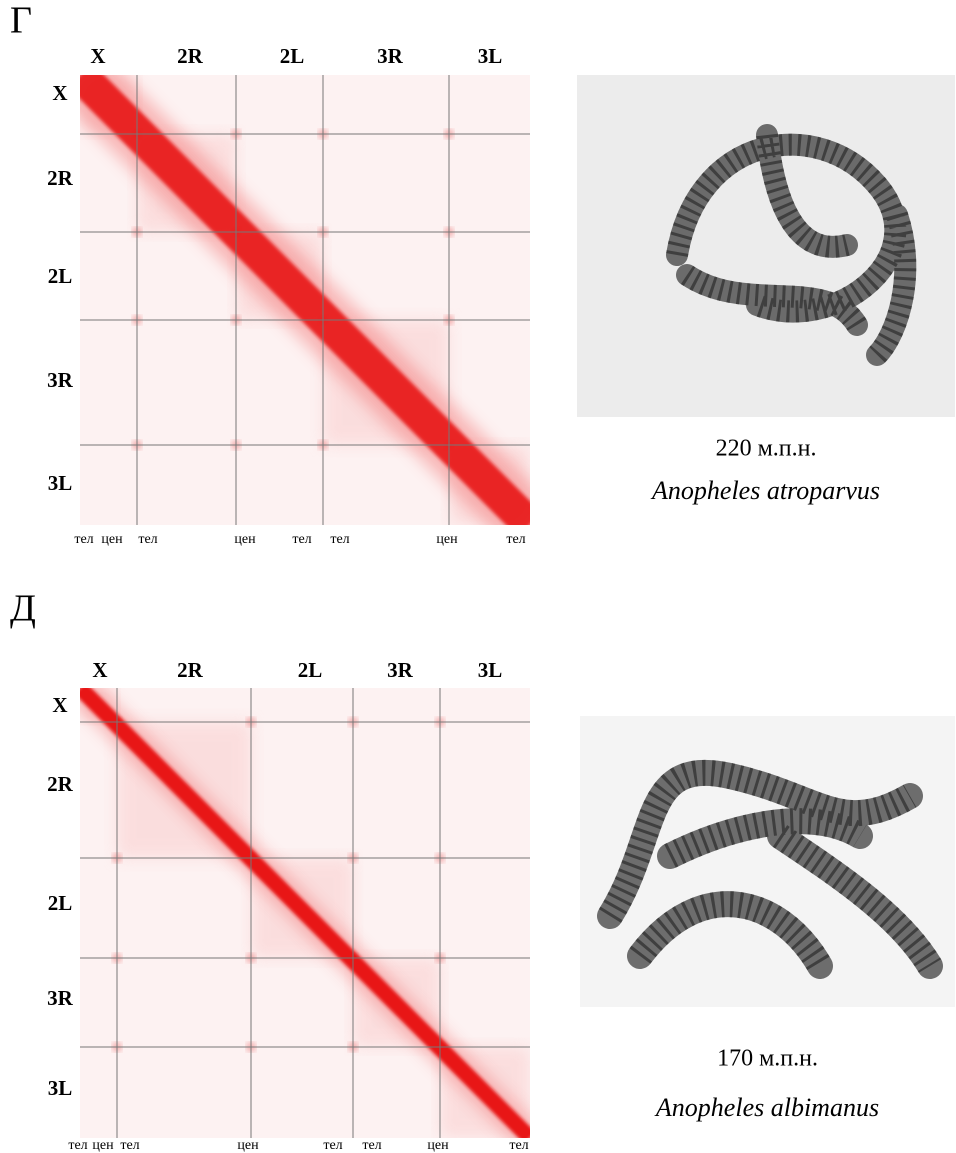 This screenshot has height=1153, width=956. Describe the element at coordinates (21, 21) in the screenshot. I see `panel-letter: Г` at that location.